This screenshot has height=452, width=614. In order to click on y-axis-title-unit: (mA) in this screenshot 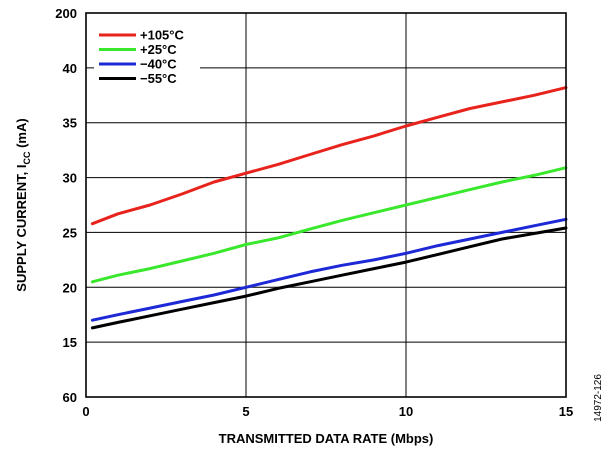, I will do `click(21, 134)`.